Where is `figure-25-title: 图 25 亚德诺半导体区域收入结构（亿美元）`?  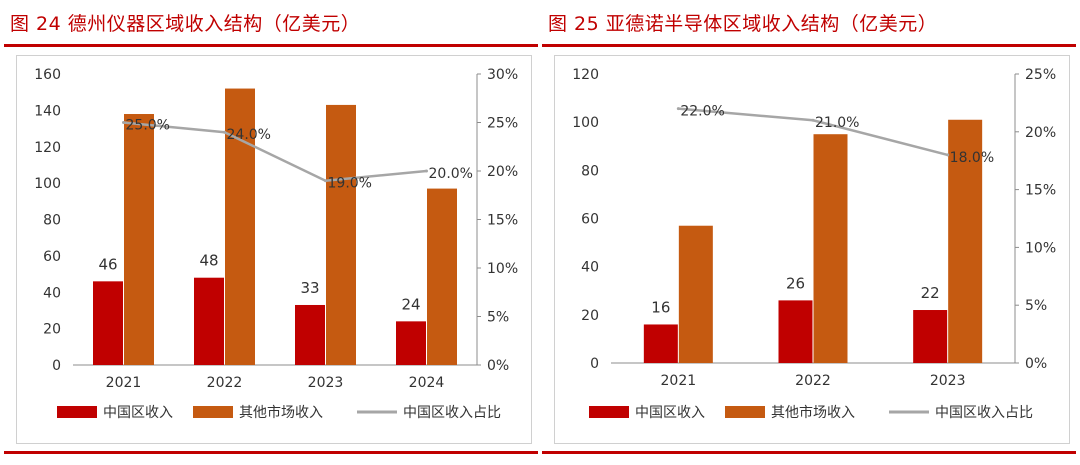
figure-25-title: 图 25 亚德诺半导体区域收入结构（亿美元） is located at coordinates (743, 24).